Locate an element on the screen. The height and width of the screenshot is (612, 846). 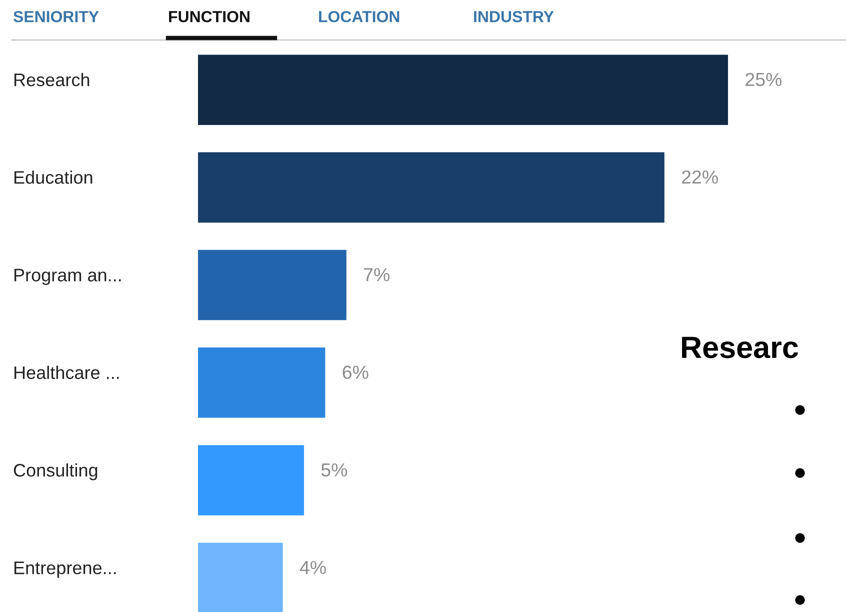
text: LOCATION is located at coordinates (359, 16).